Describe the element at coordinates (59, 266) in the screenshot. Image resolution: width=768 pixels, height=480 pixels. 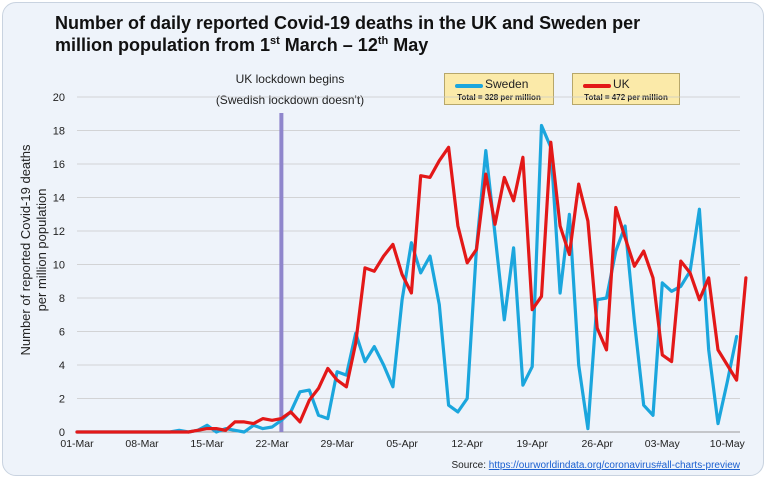
I see `y-tick-label: 10` at that location.